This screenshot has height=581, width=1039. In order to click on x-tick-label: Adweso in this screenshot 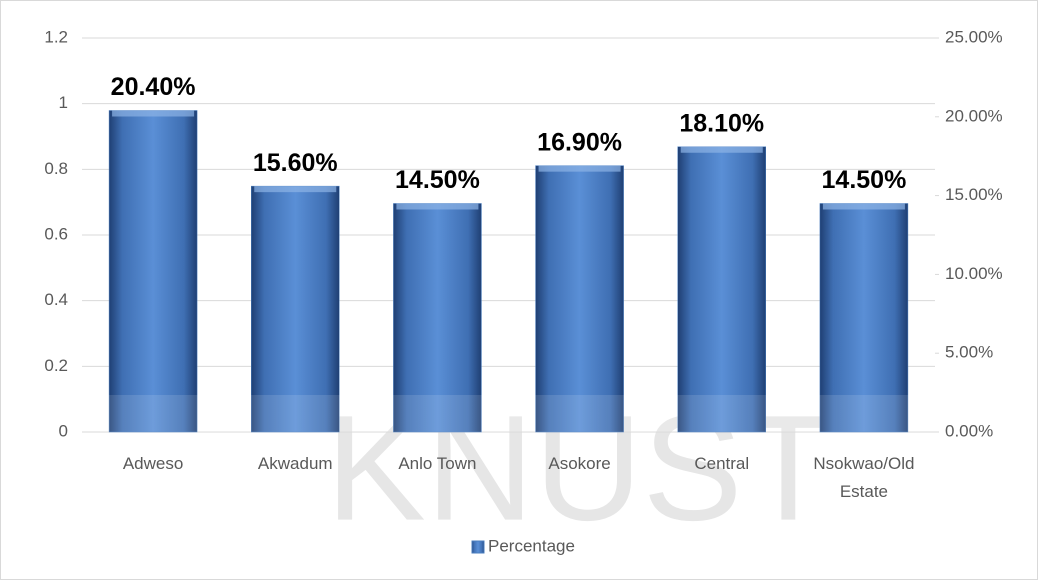, I will do `click(153, 463)`.